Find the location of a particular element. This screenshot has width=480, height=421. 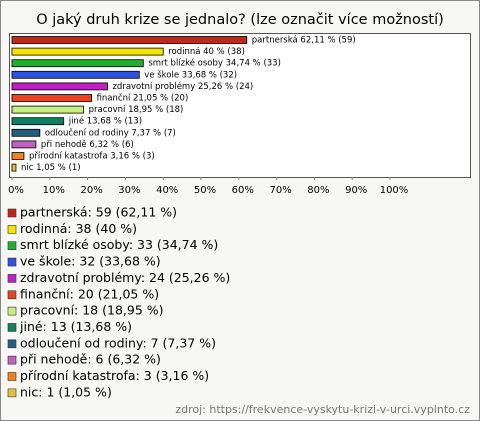

bar-label: jiné 13,68 % (13) is located at coordinates (105, 121).